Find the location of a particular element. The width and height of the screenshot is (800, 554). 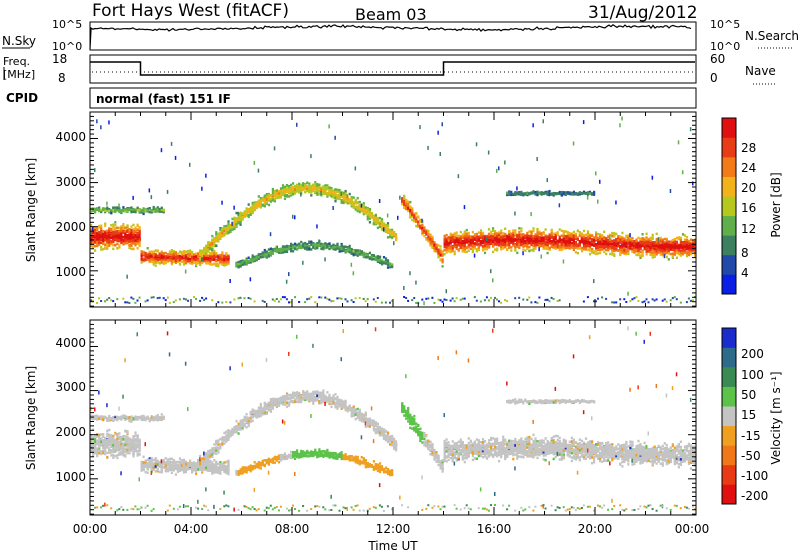

frequency-trace is located at coordinates (392, 68).